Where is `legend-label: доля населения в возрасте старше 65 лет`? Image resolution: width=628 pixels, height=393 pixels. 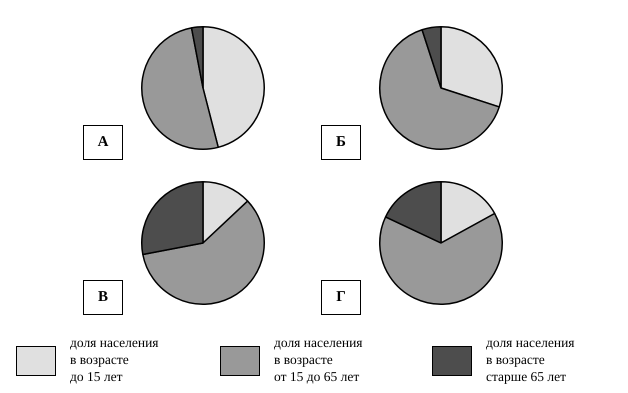 legend-label: доля населения в возрасте старше 65 лет is located at coordinates (530, 359).